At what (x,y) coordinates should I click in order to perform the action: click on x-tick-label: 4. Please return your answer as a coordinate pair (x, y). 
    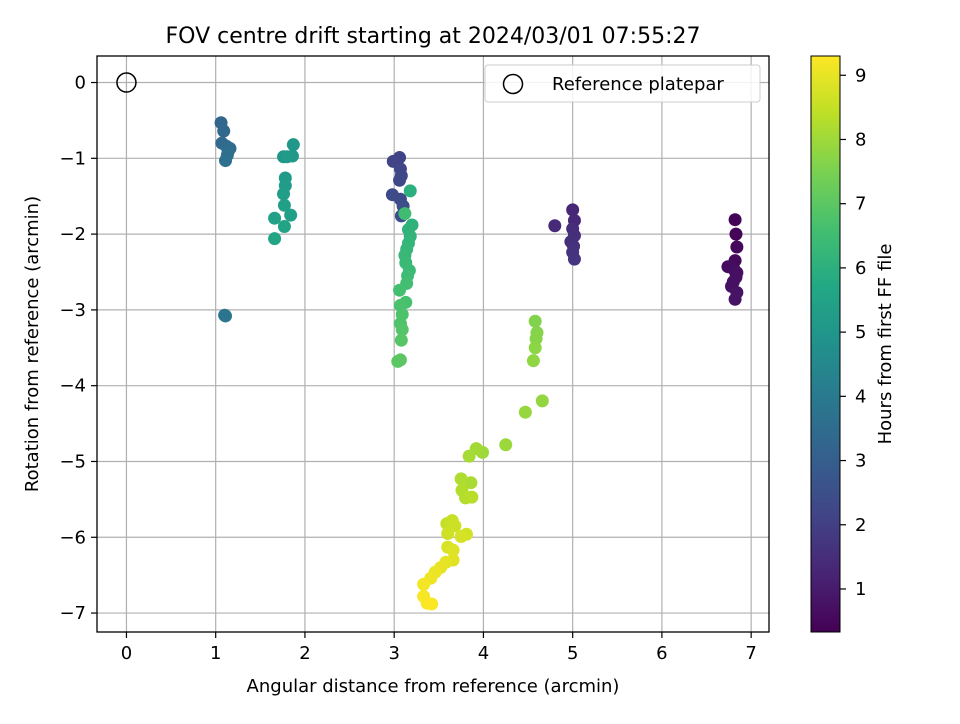
    Looking at the image, I should click on (483, 653).